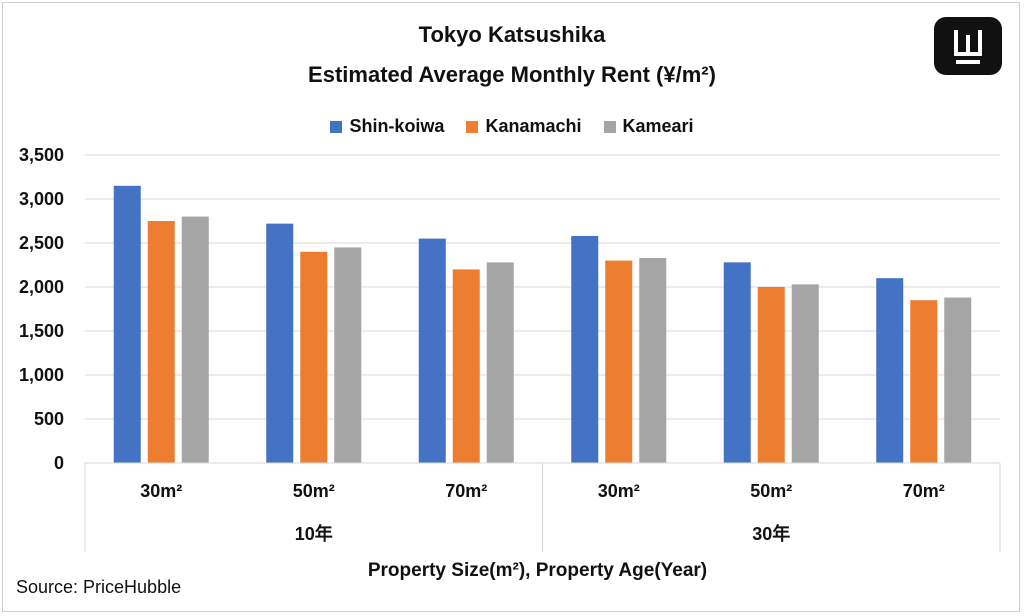 The height and width of the screenshot is (616, 1024). I want to click on legend-swatch-shin-koiwa, so click(336, 126).